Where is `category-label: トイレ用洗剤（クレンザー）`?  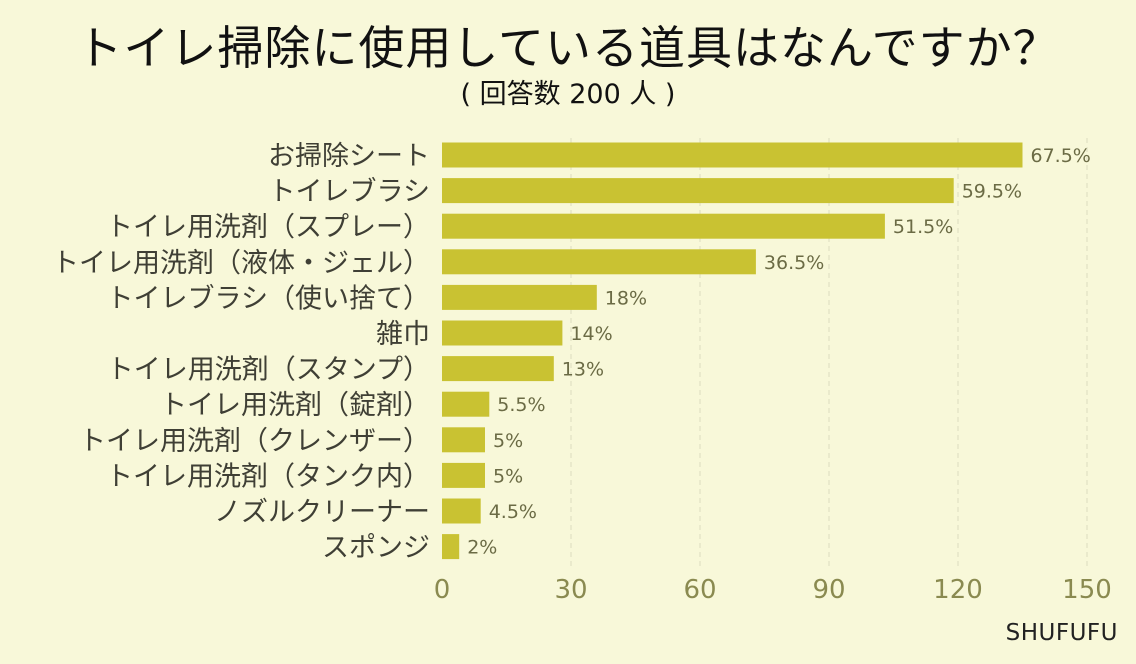 category-label: トイレ用洗剤（クレンザー） is located at coordinates (254, 441).